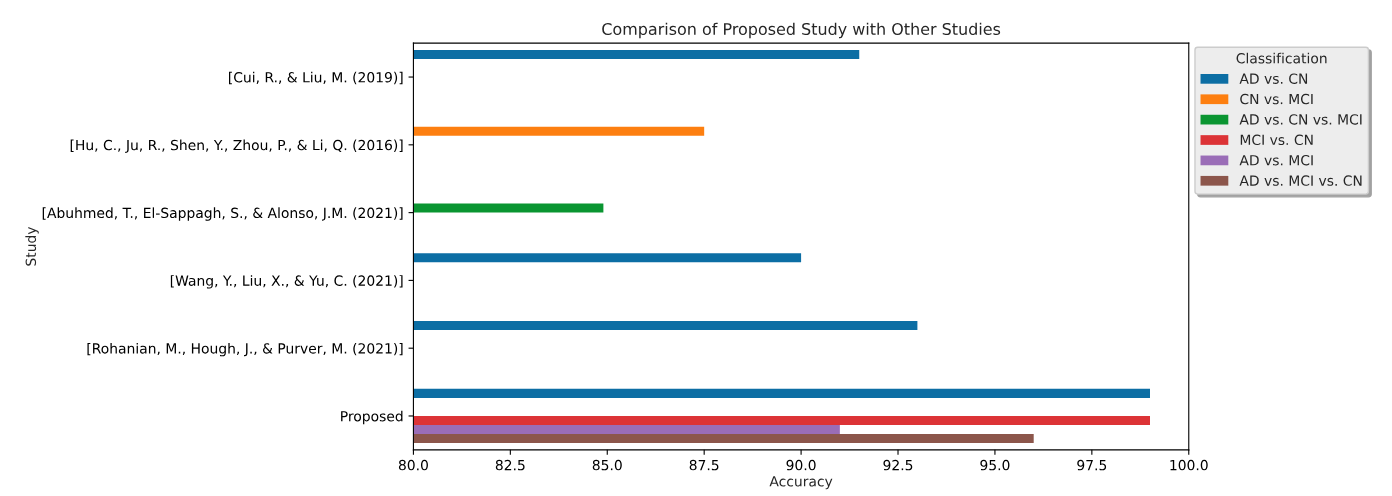 Image resolution: width=1392 pixels, height=496 pixels. What do you see at coordinates (245, 349) in the screenshot?
I see `y-tick-label: [Rohanian, M., Hough, J., & Purver, M. (2021)]` at bounding box center [245, 349].